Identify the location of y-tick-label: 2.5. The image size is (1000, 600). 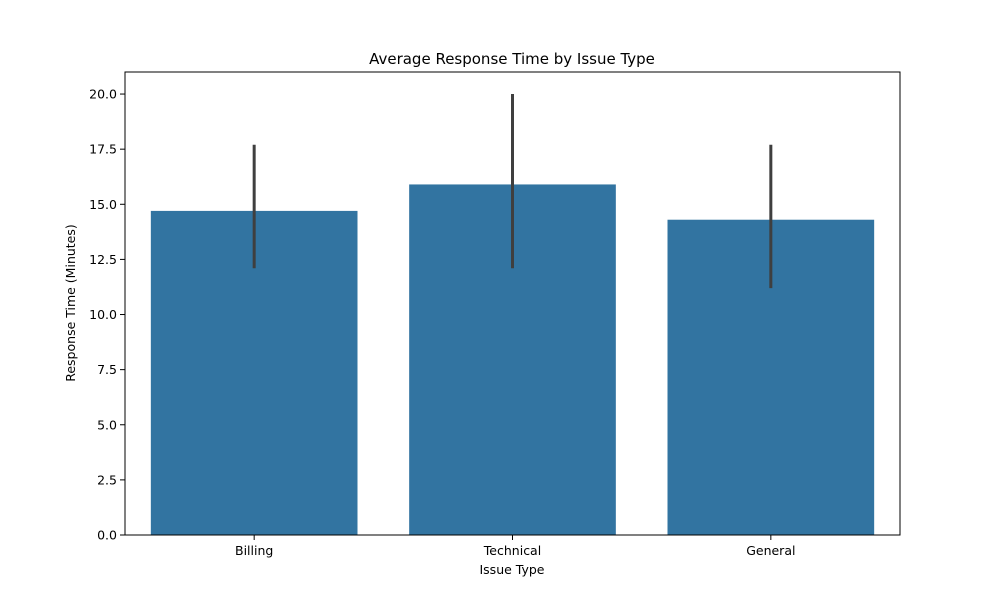
(107, 479).